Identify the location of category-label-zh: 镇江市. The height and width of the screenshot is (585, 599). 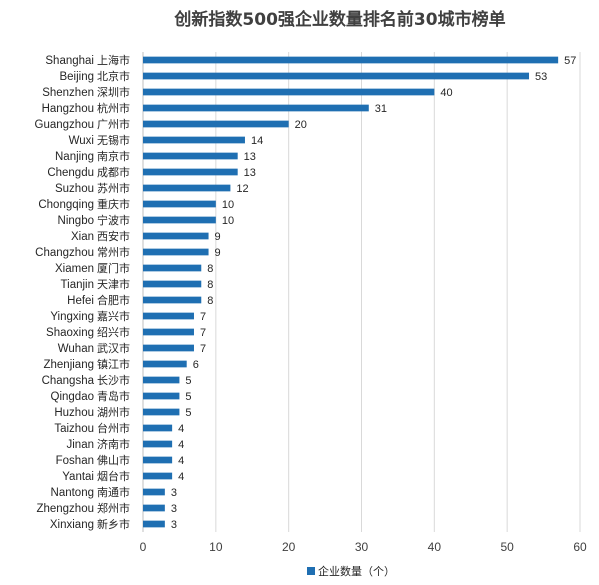
(113, 364).